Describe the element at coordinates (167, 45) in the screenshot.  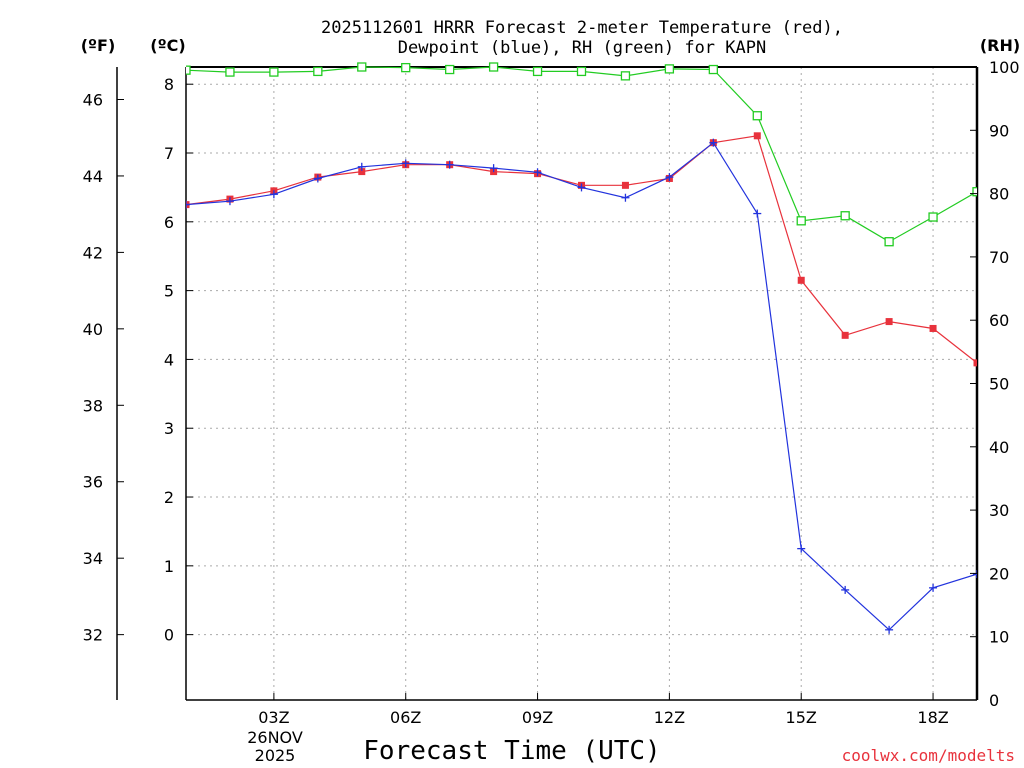
I see `celsius-unit-label: (ºC)` at that location.